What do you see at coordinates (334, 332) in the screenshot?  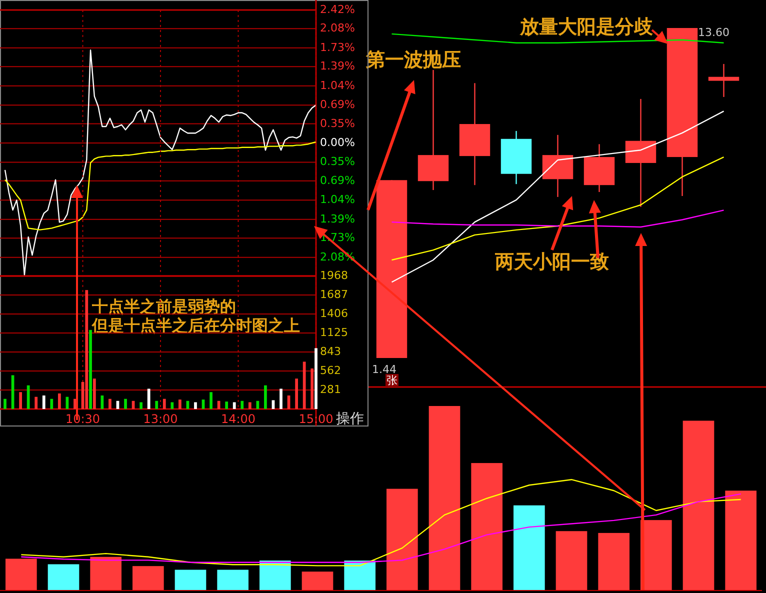 I see `y-tick-label: 1125` at bounding box center [334, 332].